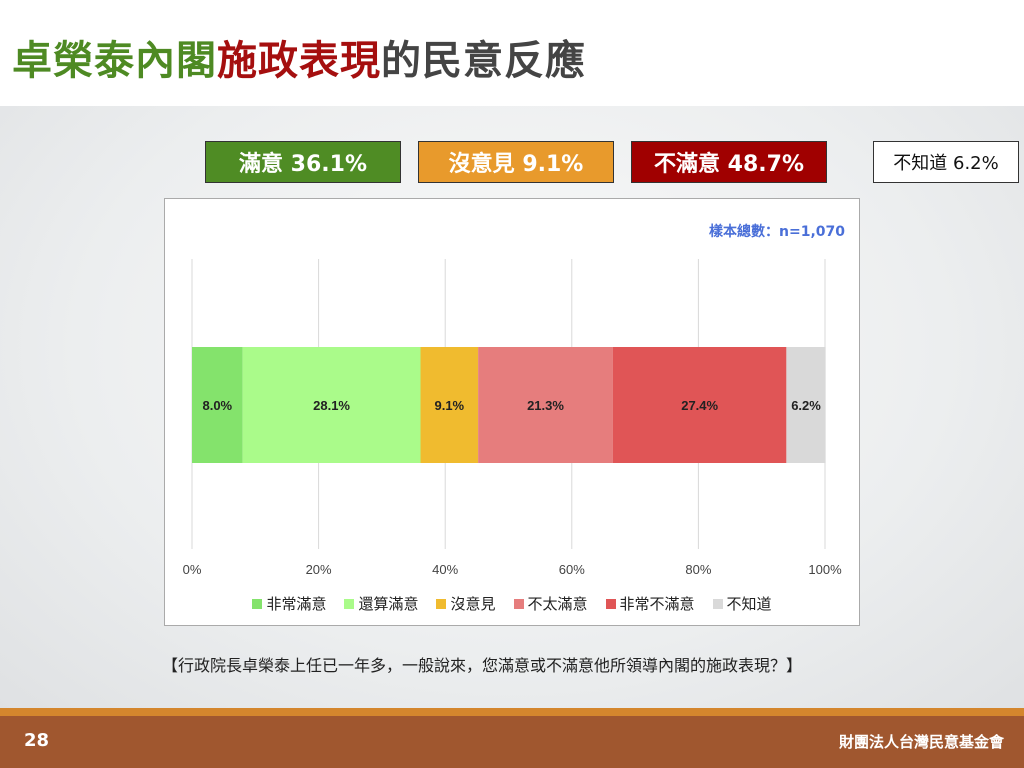  I want to click on legend-item: 非常滿意, so click(289, 603).